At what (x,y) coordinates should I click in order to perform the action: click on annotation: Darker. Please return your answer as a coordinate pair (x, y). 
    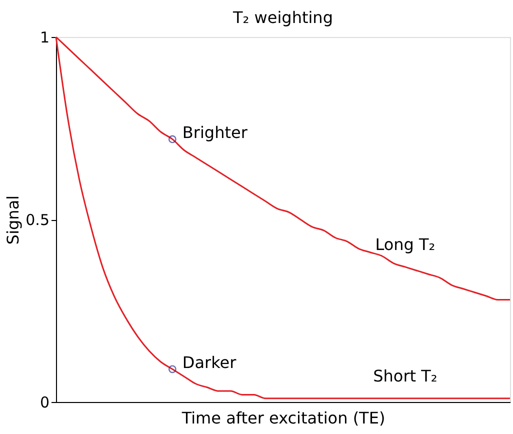
    Looking at the image, I should click on (209, 362).